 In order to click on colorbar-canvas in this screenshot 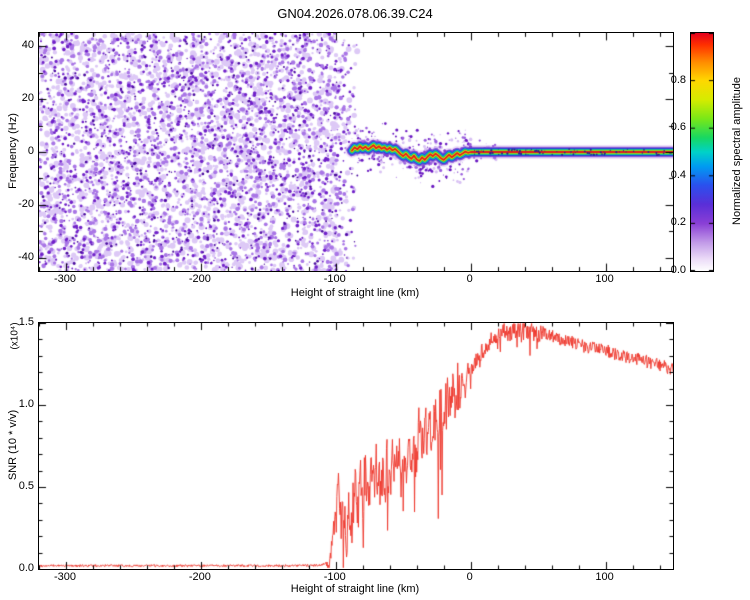, I will do `click(702, 152)`.